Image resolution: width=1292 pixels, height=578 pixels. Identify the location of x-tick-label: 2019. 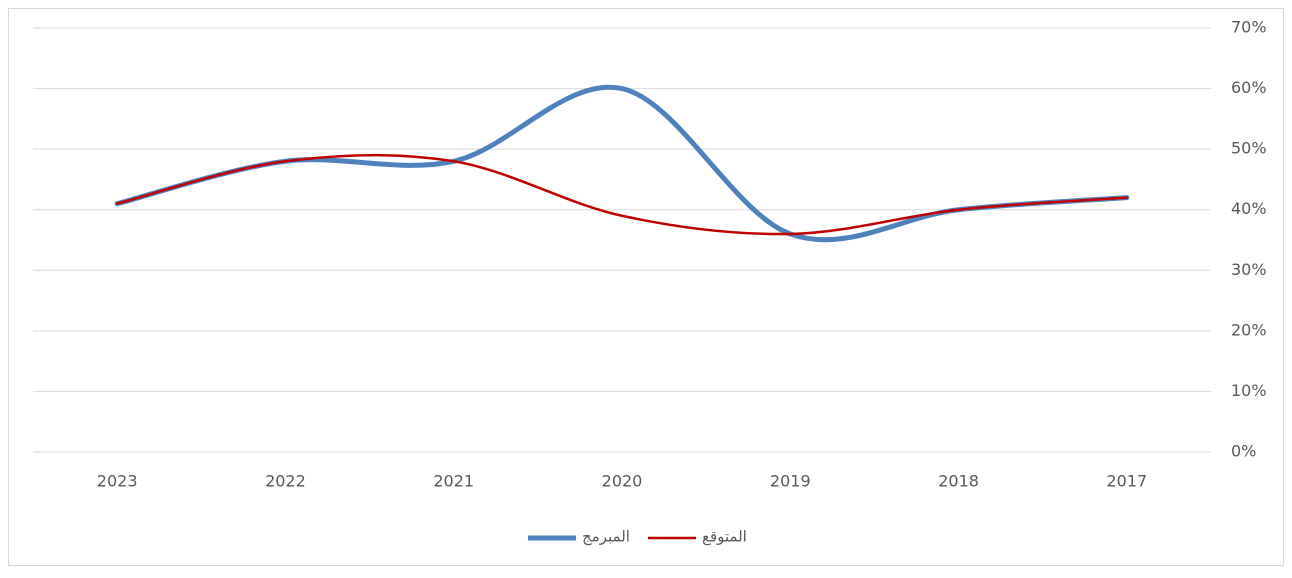
(790, 481).